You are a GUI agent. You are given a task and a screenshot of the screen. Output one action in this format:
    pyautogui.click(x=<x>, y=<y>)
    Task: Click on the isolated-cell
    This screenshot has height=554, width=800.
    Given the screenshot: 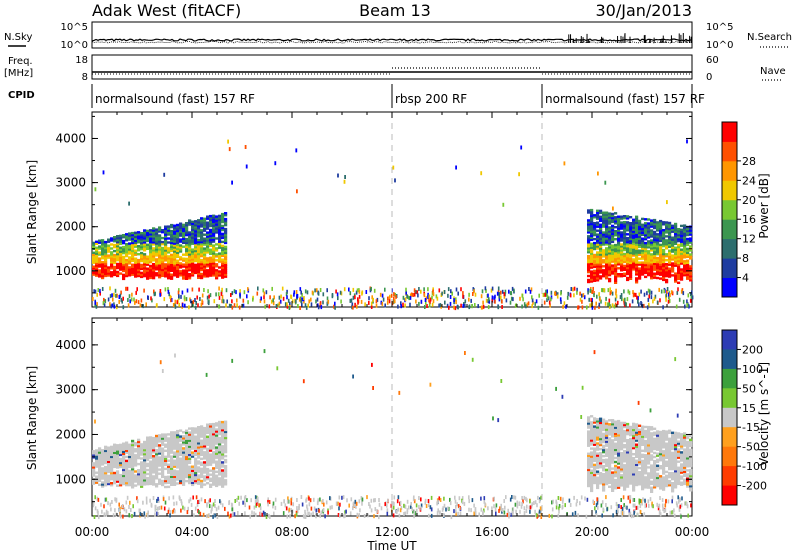 What is the action you would take?
    pyautogui.click(x=605, y=182)
    